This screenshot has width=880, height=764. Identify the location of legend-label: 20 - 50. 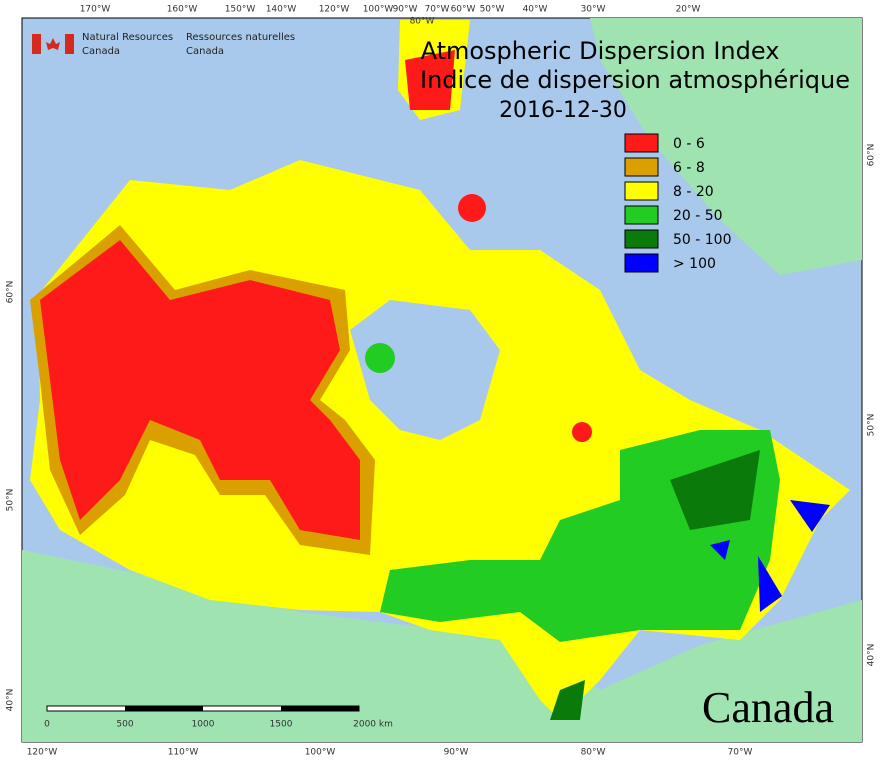
(698, 216).